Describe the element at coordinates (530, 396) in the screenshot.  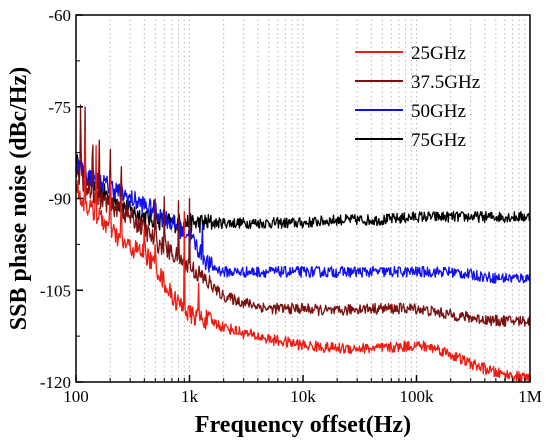
I see `x-tick-label: 1M` at that location.